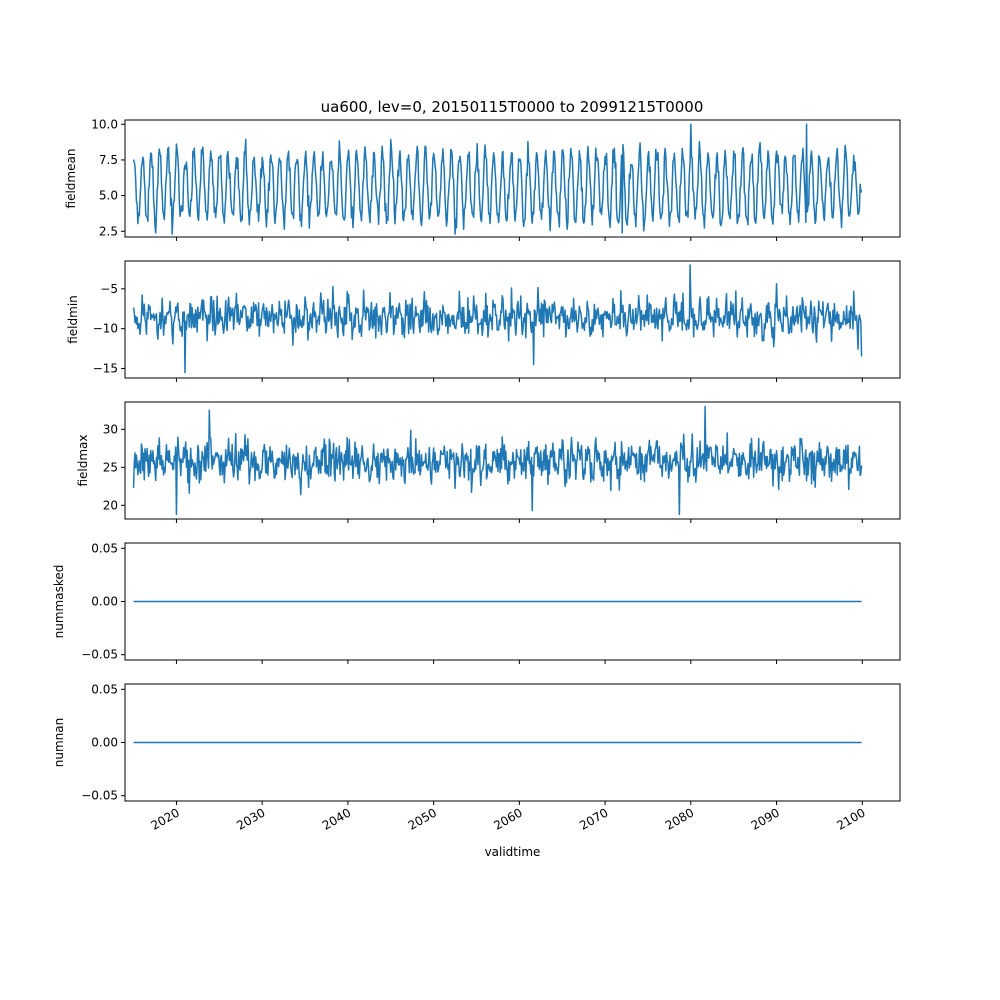 This screenshot has height=1000, width=1000. What do you see at coordinates (108, 231) in the screenshot?
I see `y-tick-label: 2.5` at bounding box center [108, 231].